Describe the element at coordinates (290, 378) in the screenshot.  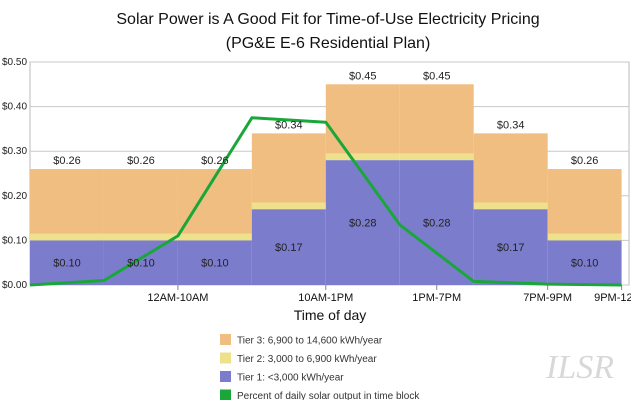
I see `legend-label: Tier 1: <3,000 kWh/year` at that location.